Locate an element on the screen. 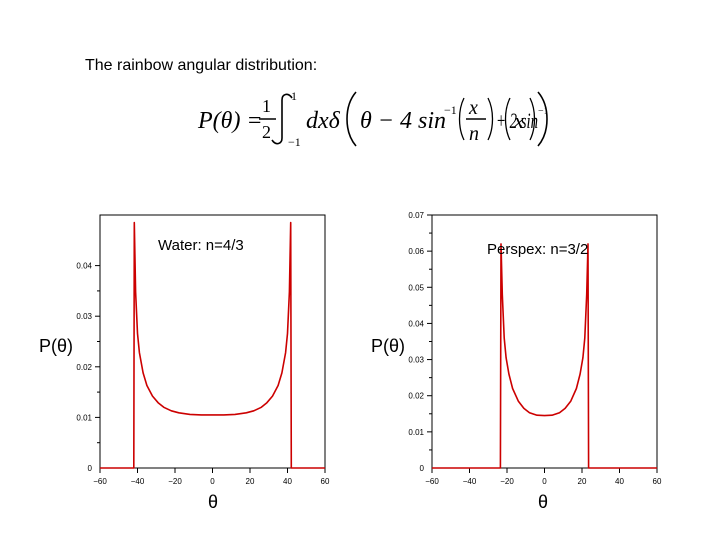 Image resolution: width=720 pixels, height=540 pixels. formula-arg2: + 2 sin is located at coordinates (517, 120).